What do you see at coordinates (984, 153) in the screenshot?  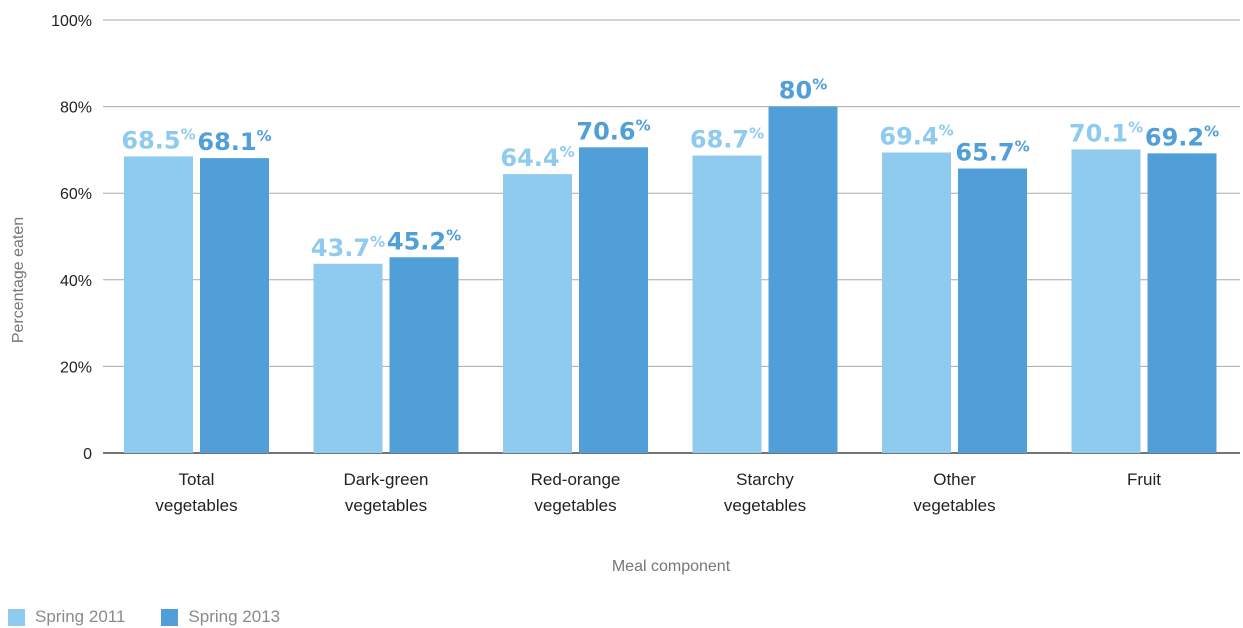 I see `data-label-value: 65.7` at bounding box center [984, 153].